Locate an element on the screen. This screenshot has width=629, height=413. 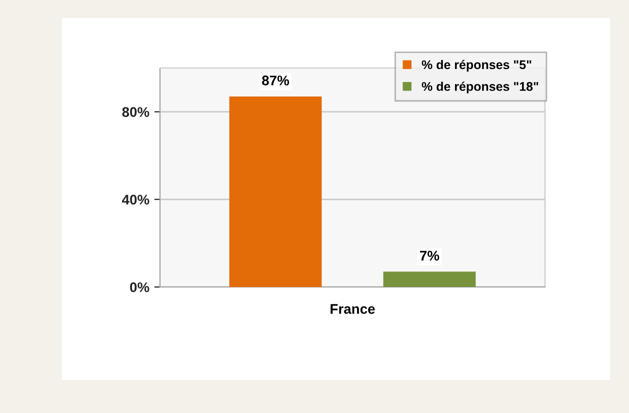
y-tick-label: 0% is located at coordinates (140, 287).